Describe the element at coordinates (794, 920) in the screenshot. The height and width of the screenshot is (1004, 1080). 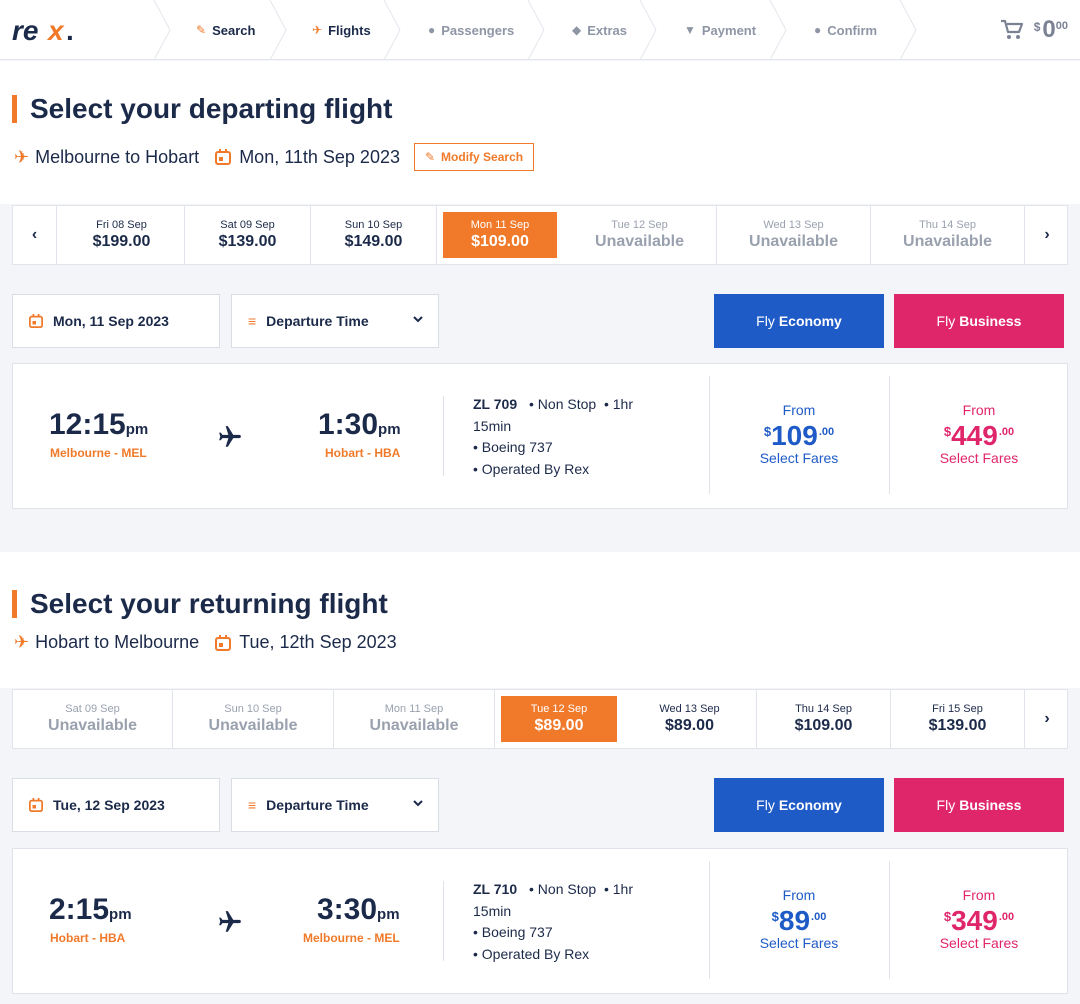
I see `fare-whole: 89` at that location.